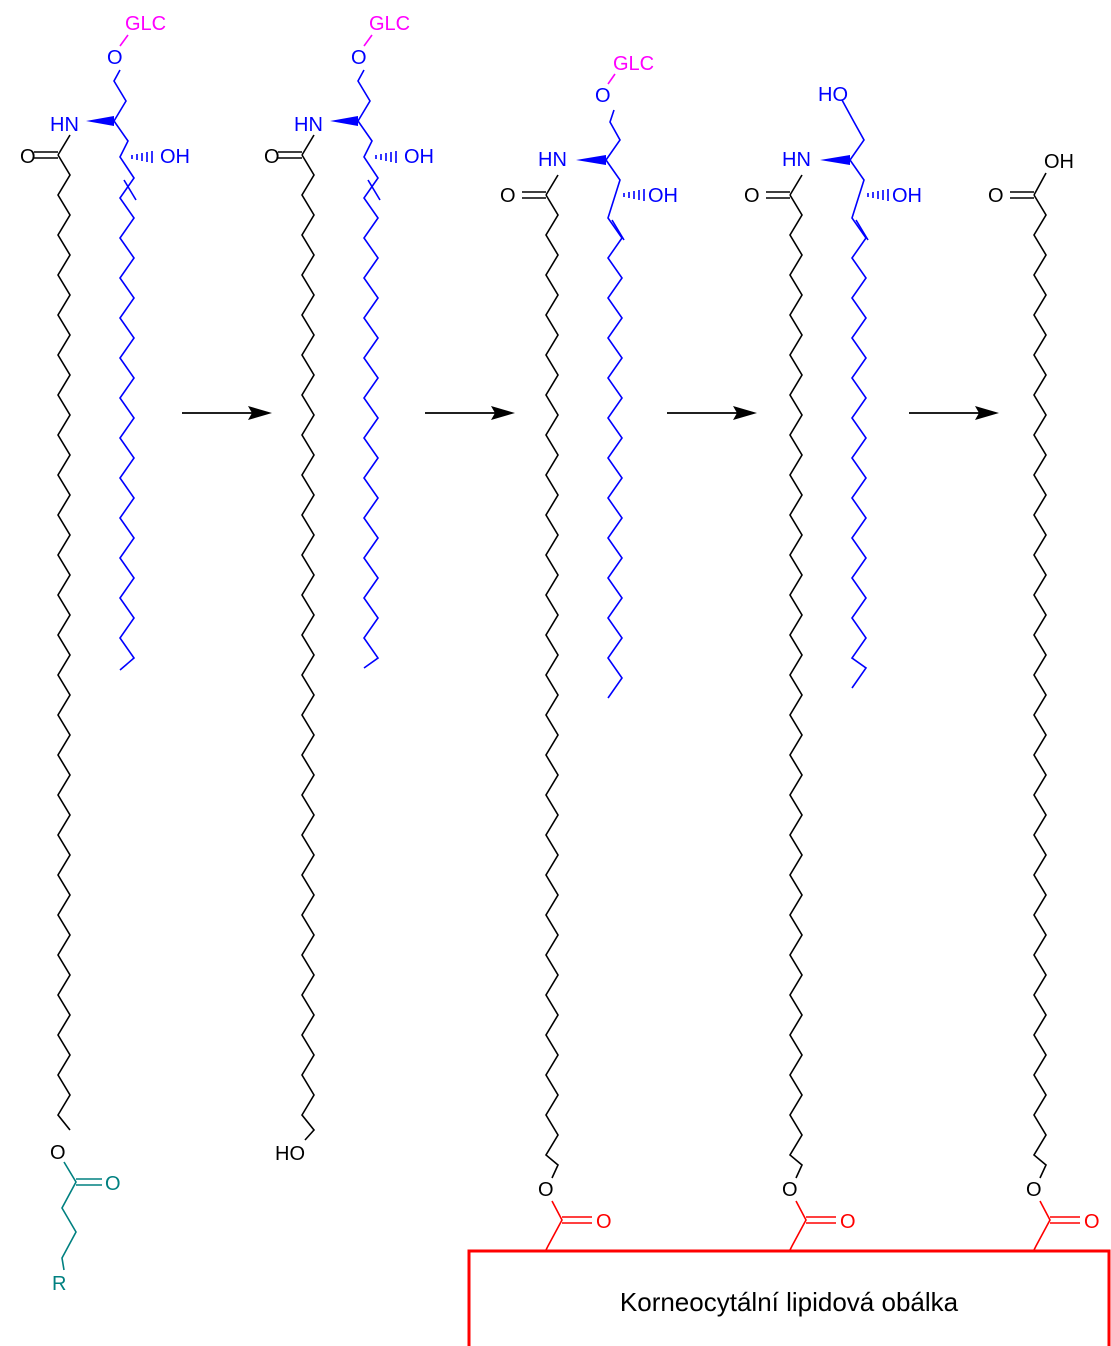 The height and width of the screenshot is (1346, 1111). I want to click on envelope-box, so click(789, 1297).